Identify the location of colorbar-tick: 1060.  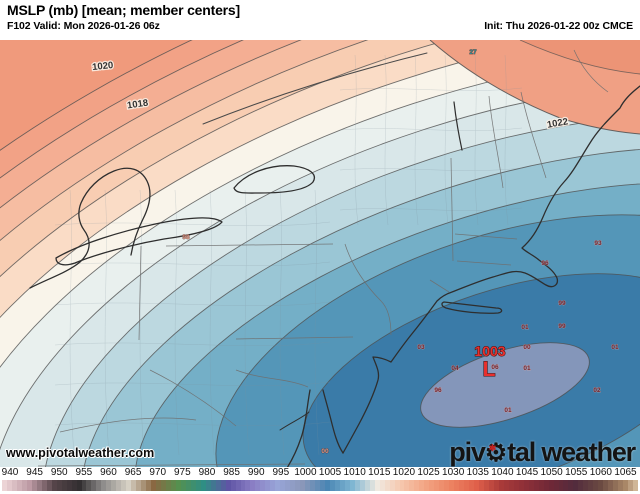
(600, 472).